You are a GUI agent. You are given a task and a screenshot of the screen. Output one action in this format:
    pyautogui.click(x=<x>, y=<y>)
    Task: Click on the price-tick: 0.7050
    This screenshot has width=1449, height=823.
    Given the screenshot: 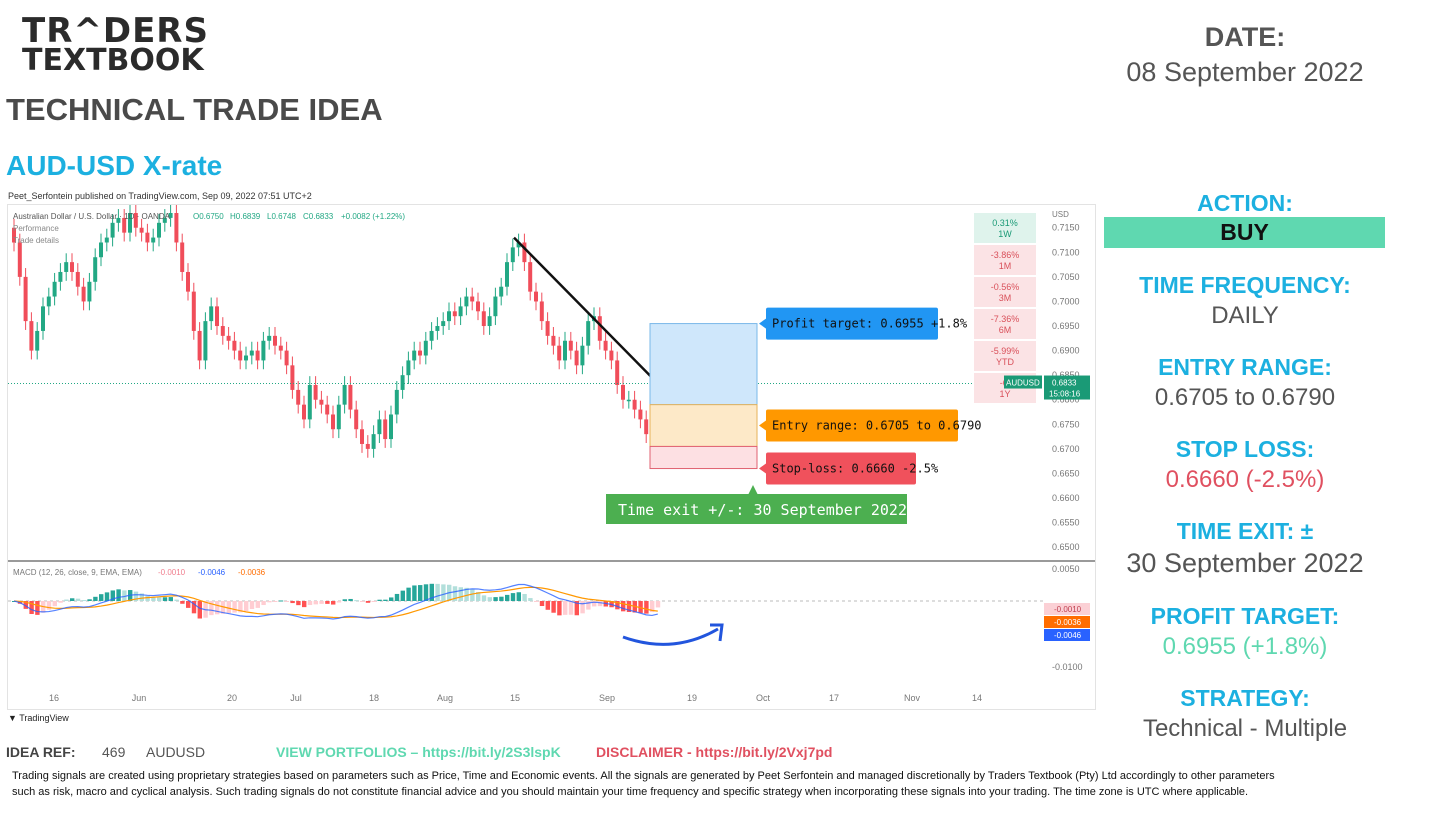 What is the action you would take?
    pyautogui.click(x=1066, y=277)
    